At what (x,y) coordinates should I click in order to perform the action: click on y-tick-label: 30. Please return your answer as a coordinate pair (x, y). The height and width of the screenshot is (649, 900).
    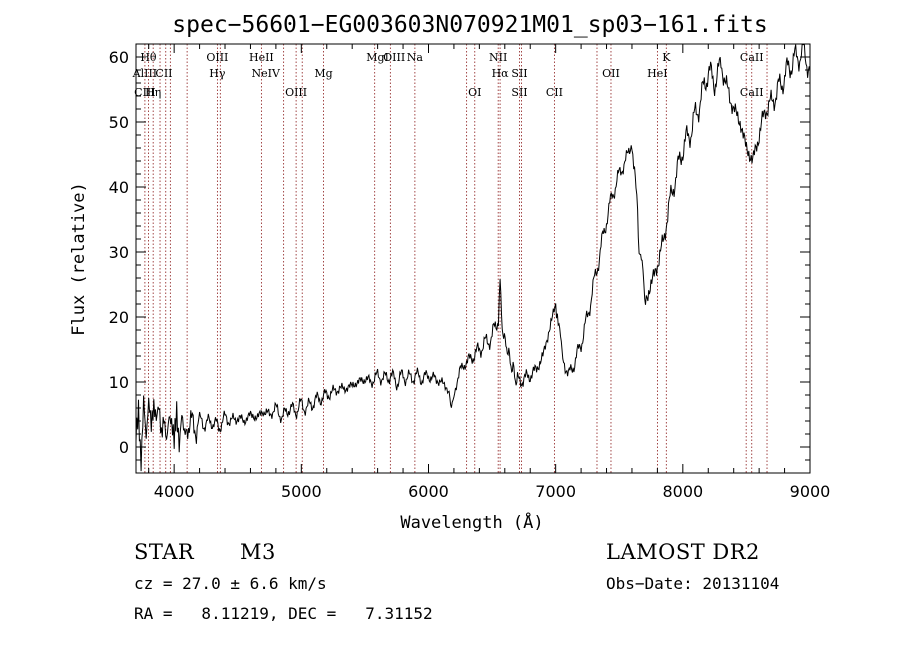
    Looking at the image, I should click on (119, 252).